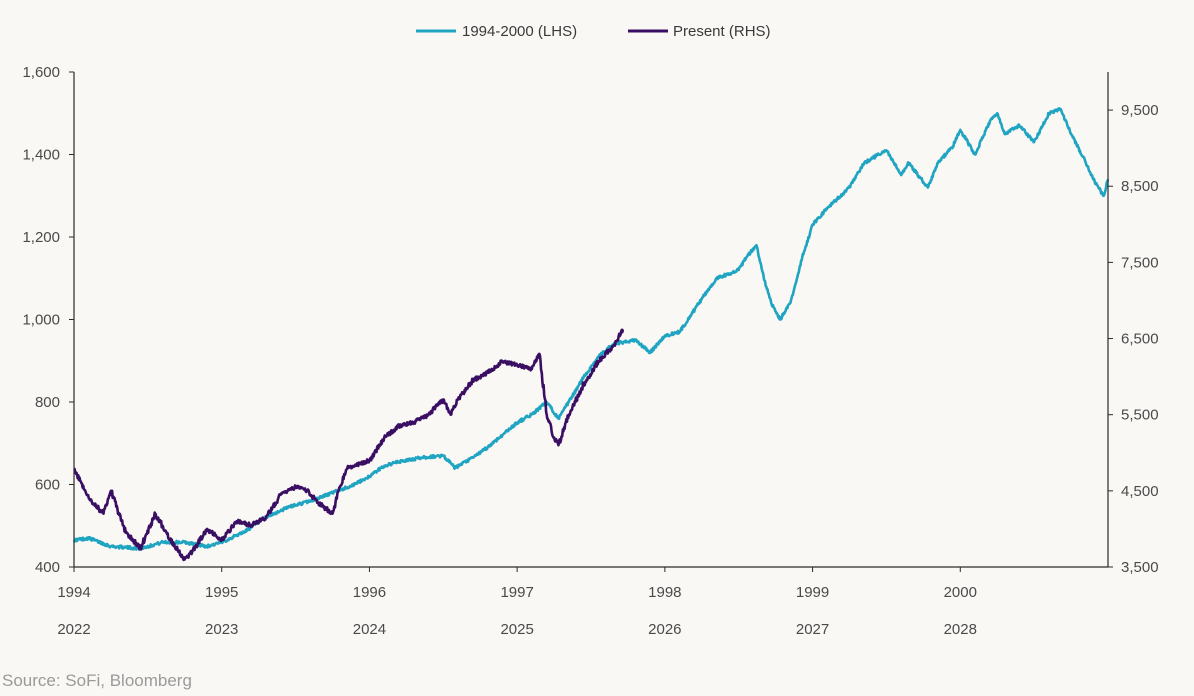  I want to click on x-primary-tick-label: 1997, so click(516, 592).